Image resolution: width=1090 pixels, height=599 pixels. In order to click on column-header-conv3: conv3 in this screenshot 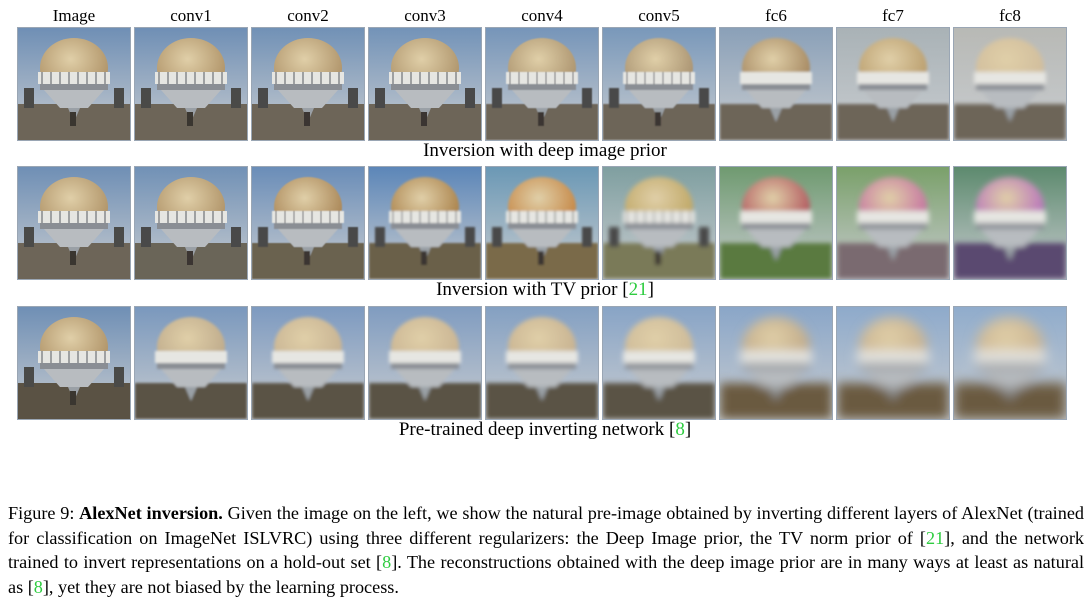, I will do `click(425, 15)`.